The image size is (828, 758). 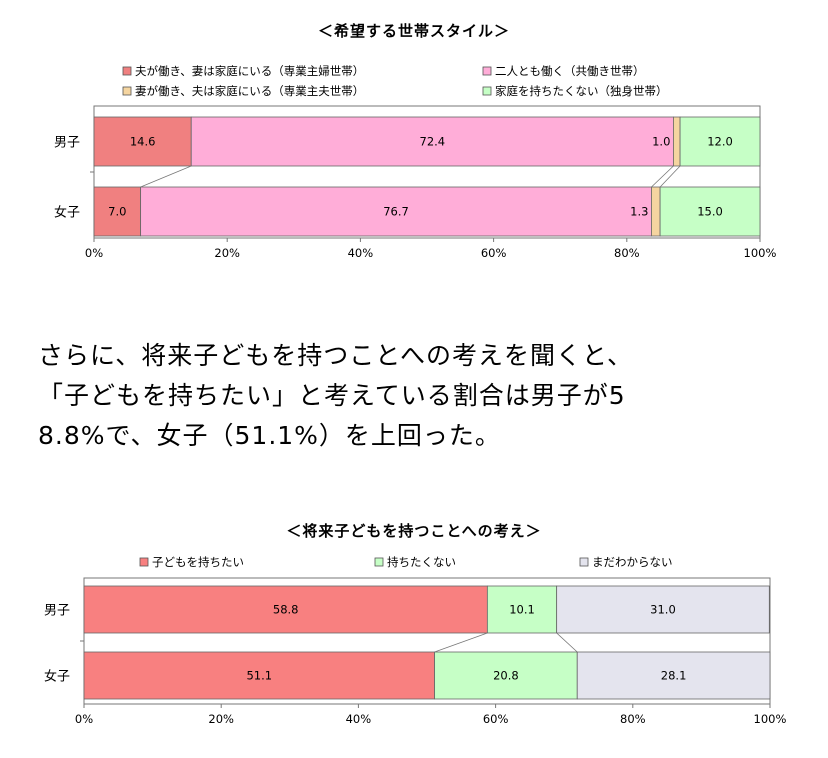 What do you see at coordinates (421, 562) in the screenshot?
I see `legend-label: 持ちたくない` at bounding box center [421, 562].